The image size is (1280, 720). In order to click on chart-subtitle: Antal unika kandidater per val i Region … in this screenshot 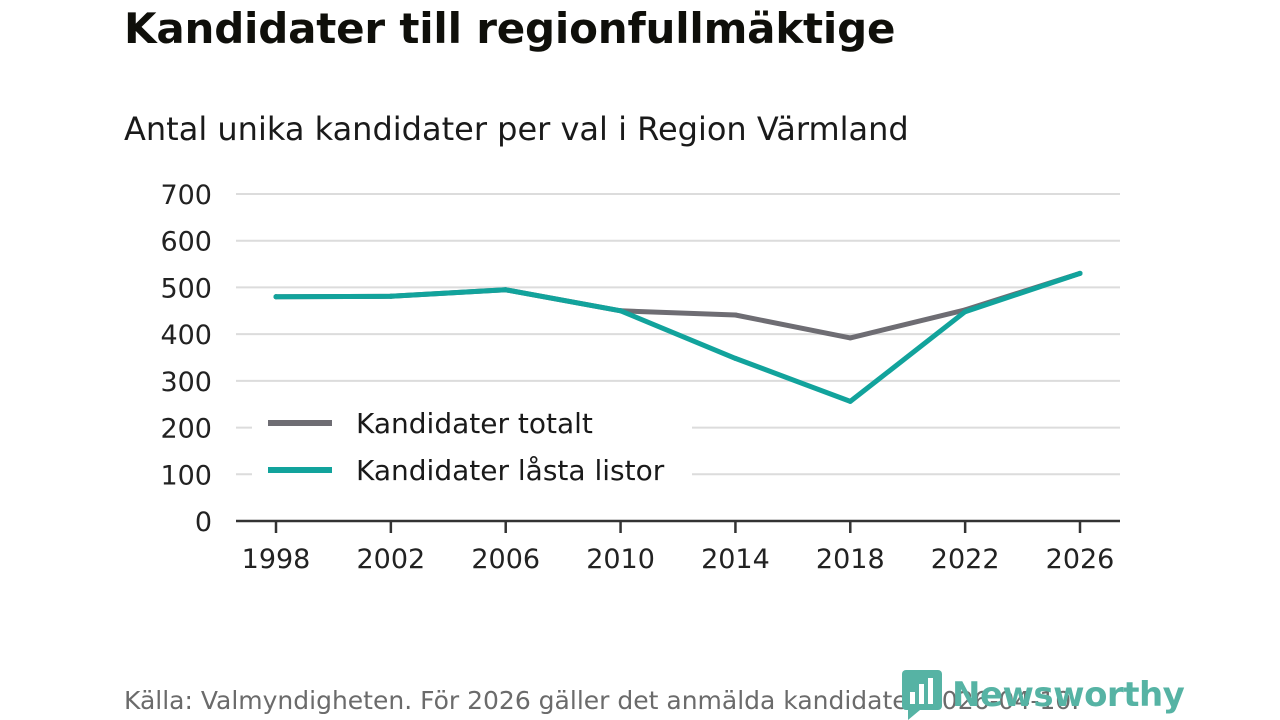, I will do `click(516, 129)`.